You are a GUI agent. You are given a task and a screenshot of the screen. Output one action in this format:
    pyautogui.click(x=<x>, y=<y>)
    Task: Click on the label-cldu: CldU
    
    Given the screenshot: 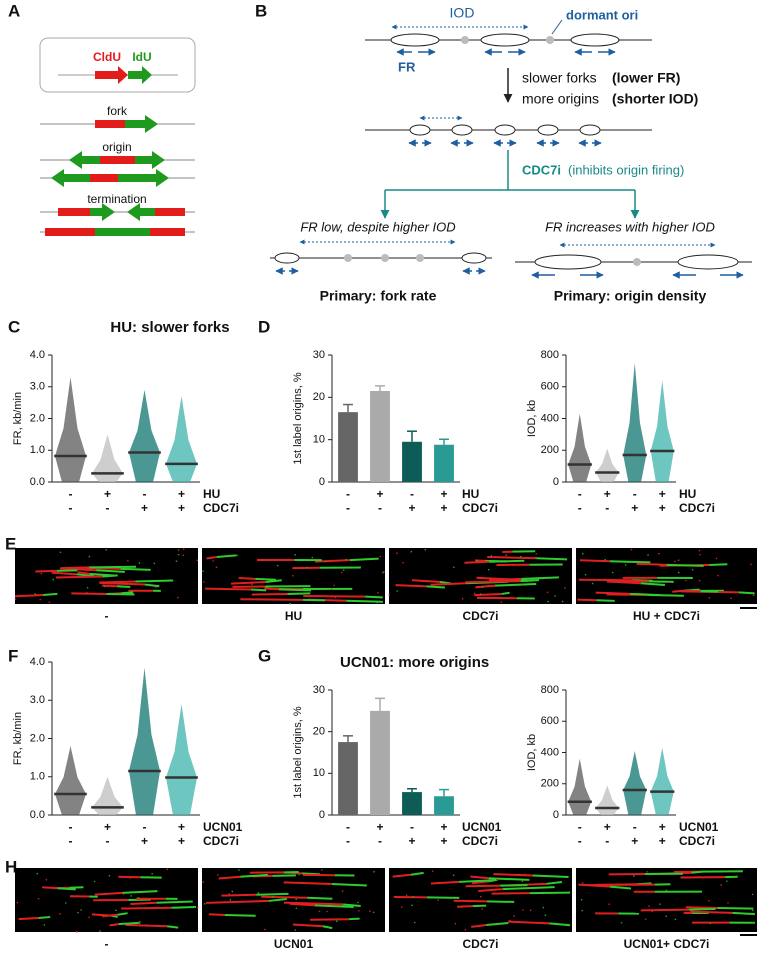 What is the action you would take?
    pyautogui.click(x=107, y=57)
    